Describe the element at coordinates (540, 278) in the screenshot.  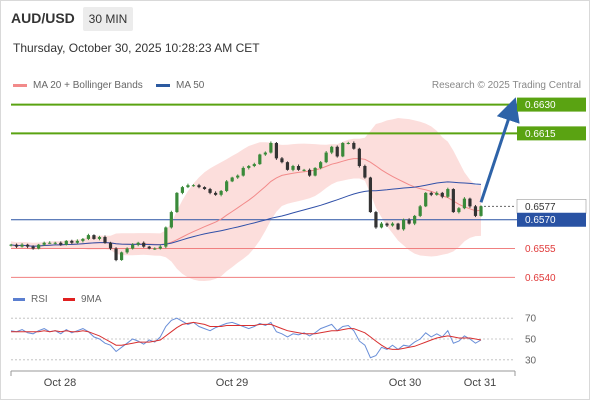
I see `price-label-5: 0.6540` at that location.